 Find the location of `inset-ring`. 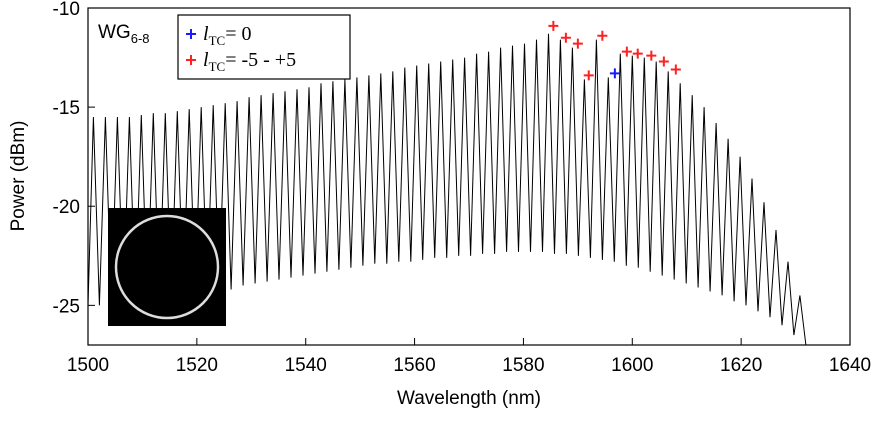

inset-ring is located at coordinates (167, 267).